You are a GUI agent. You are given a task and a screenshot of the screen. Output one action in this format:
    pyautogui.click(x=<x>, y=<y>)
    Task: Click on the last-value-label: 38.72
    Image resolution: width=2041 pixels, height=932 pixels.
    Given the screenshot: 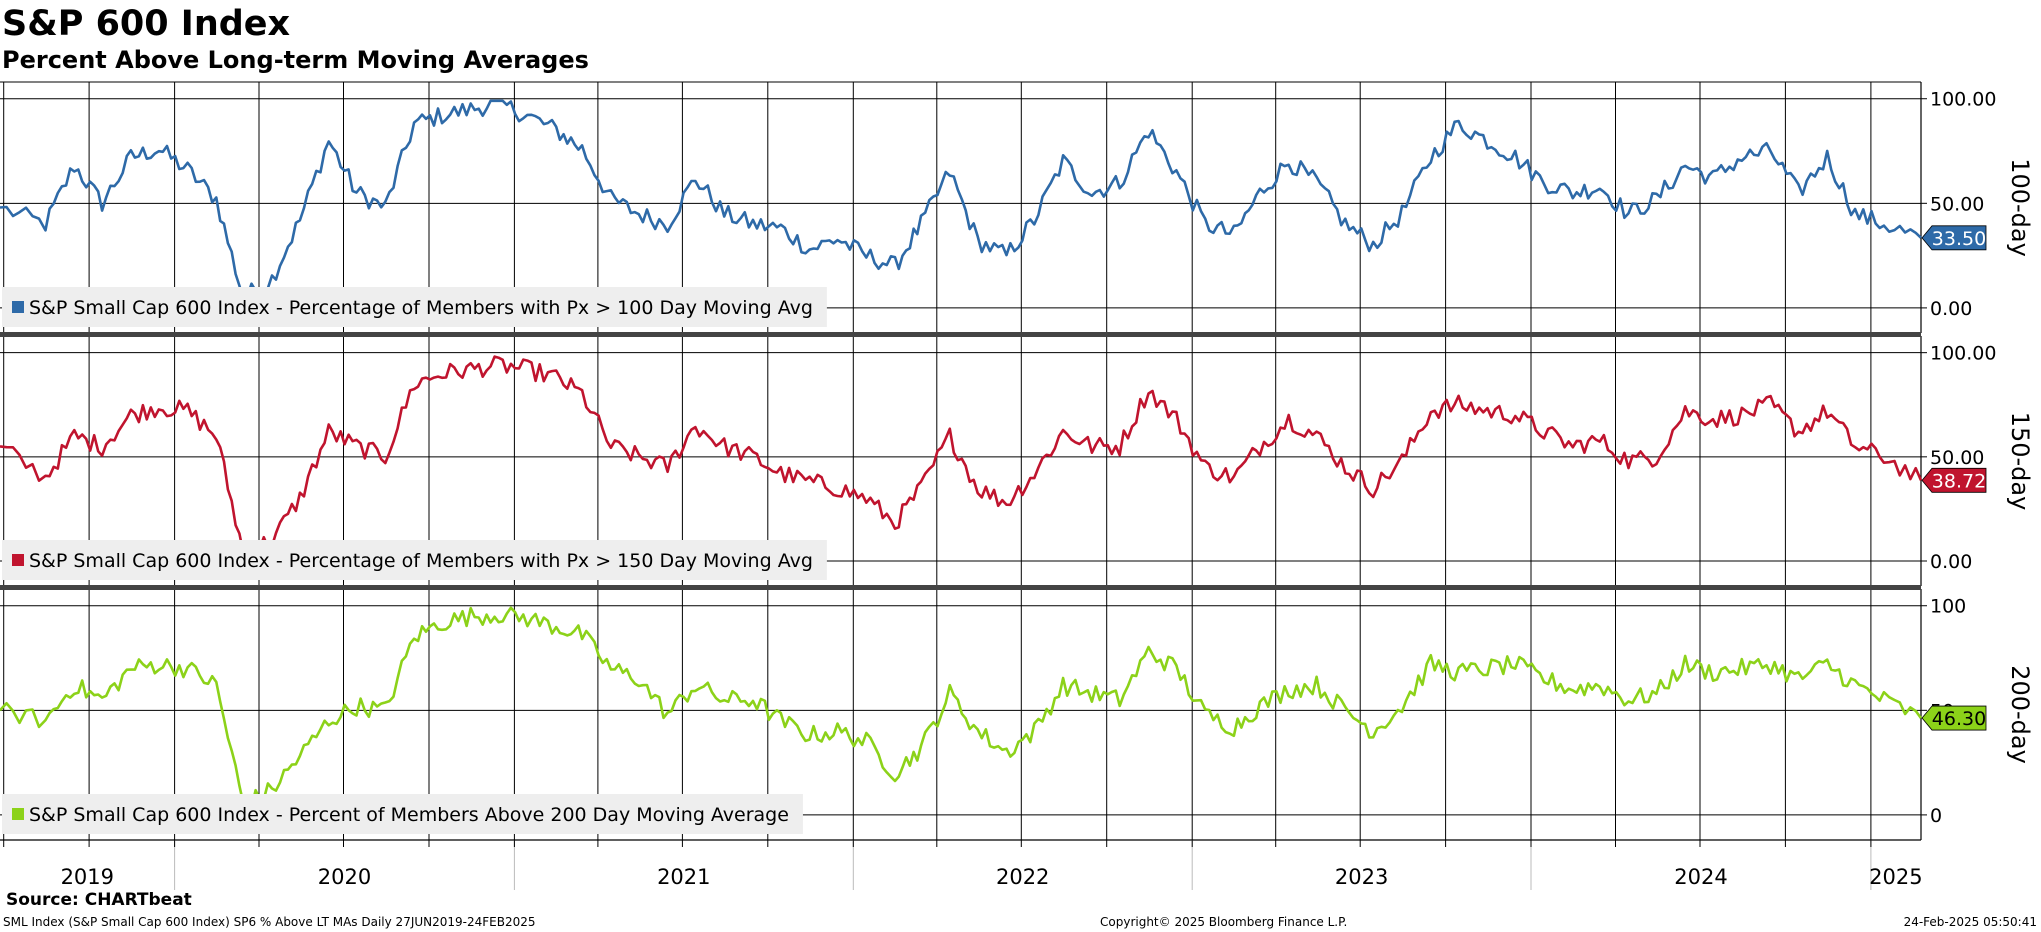 What is the action you would take?
    pyautogui.click(x=1959, y=481)
    